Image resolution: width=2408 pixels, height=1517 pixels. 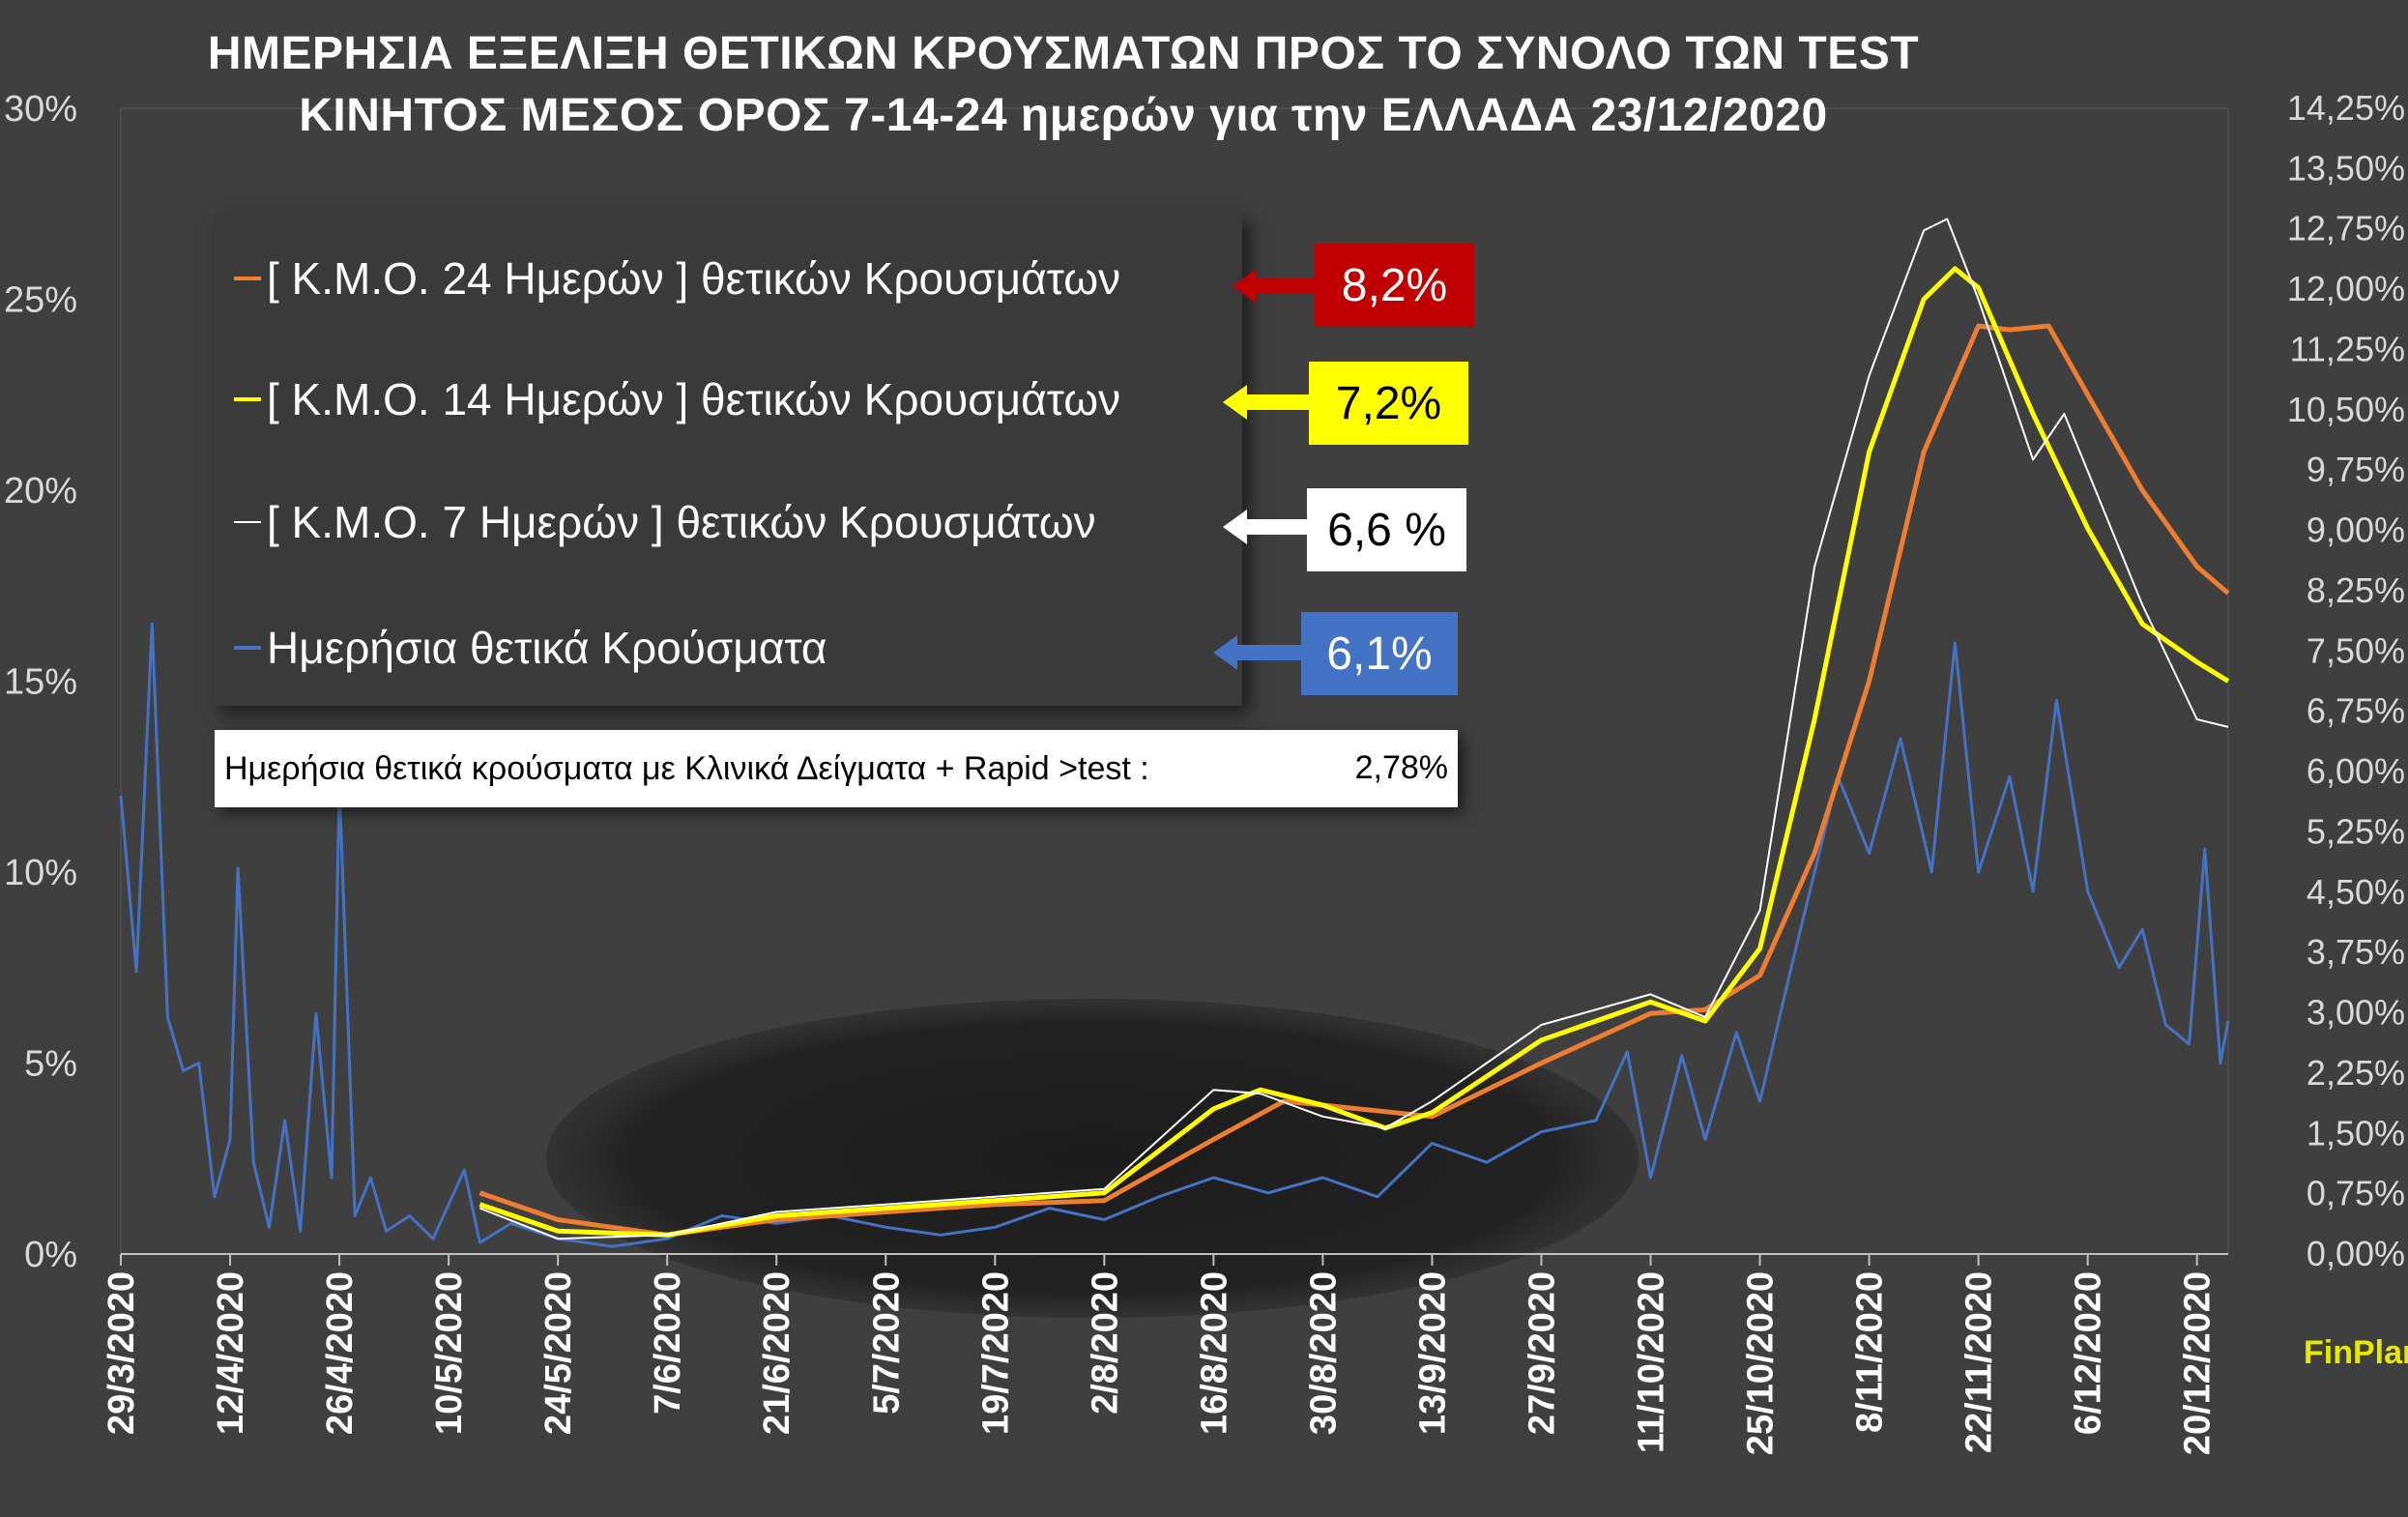 I want to click on x-tick-label: 29/3/2020, so click(x=122, y=1353).